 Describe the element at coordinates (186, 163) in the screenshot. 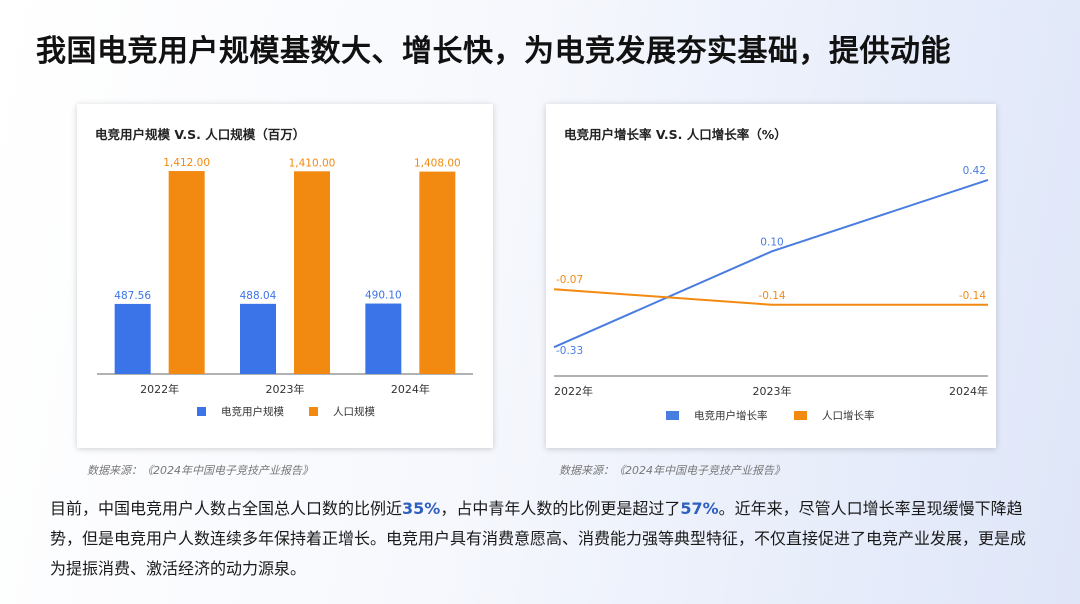

I see `data-label: 1,412.00` at that location.